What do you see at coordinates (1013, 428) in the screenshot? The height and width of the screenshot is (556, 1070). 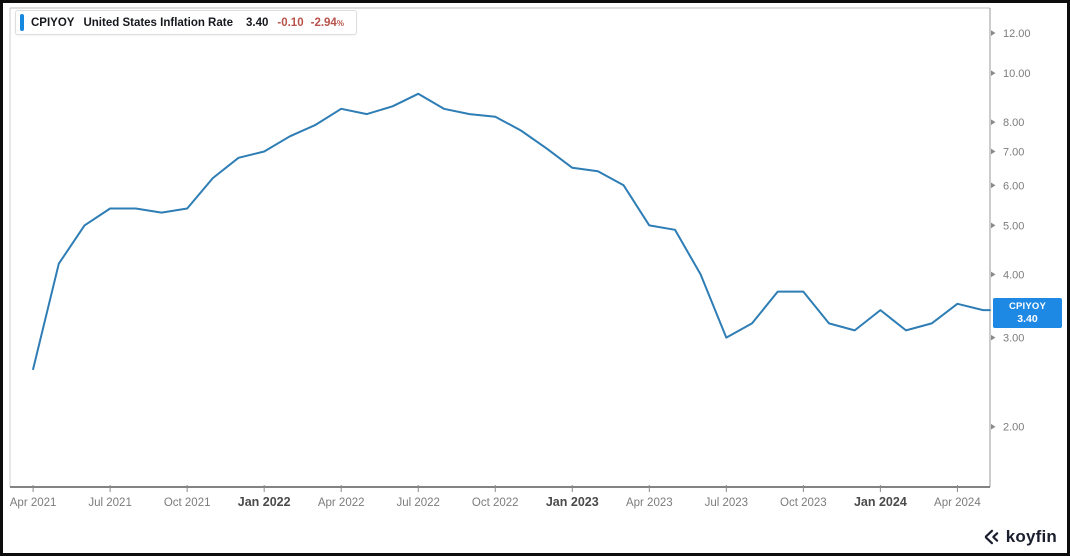 I see `y-tick-label: 2.00` at bounding box center [1013, 428].